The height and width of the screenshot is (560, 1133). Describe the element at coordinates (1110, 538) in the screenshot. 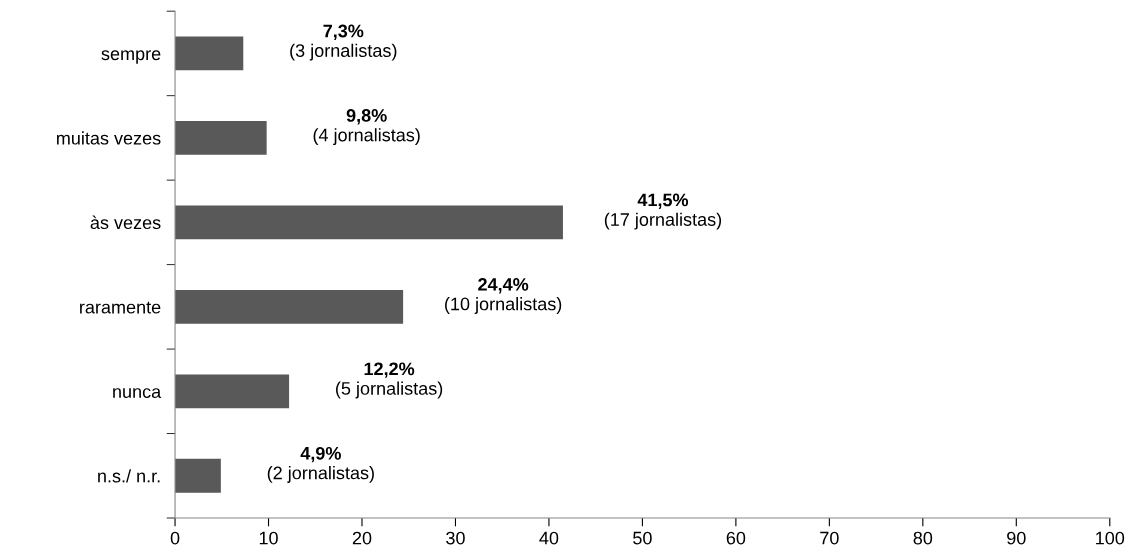

I see `x-tick-label: 100` at that location.